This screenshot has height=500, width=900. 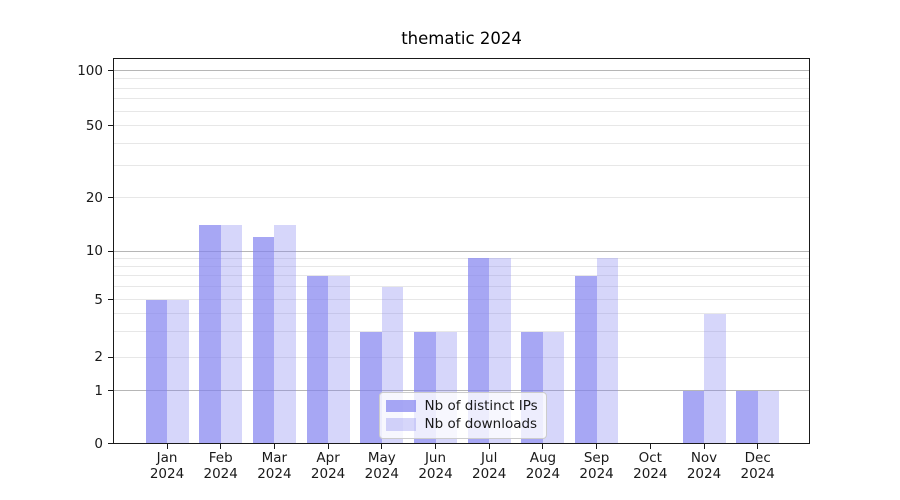 I want to click on bar-distinct-ips-mar, so click(x=263, y=340).